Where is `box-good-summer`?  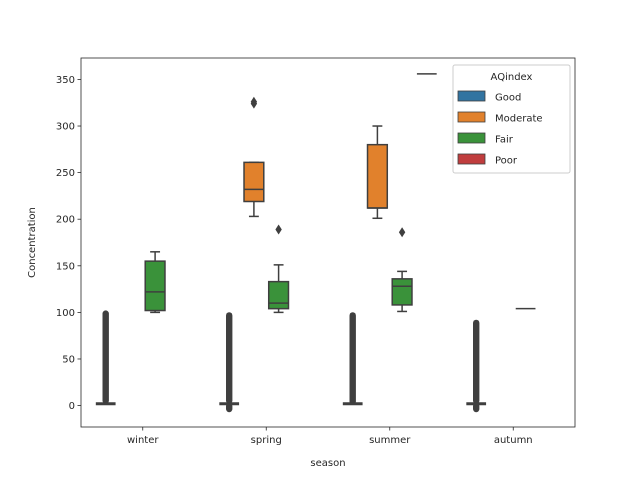 box-good-summer is located at coordinates (352, 359).